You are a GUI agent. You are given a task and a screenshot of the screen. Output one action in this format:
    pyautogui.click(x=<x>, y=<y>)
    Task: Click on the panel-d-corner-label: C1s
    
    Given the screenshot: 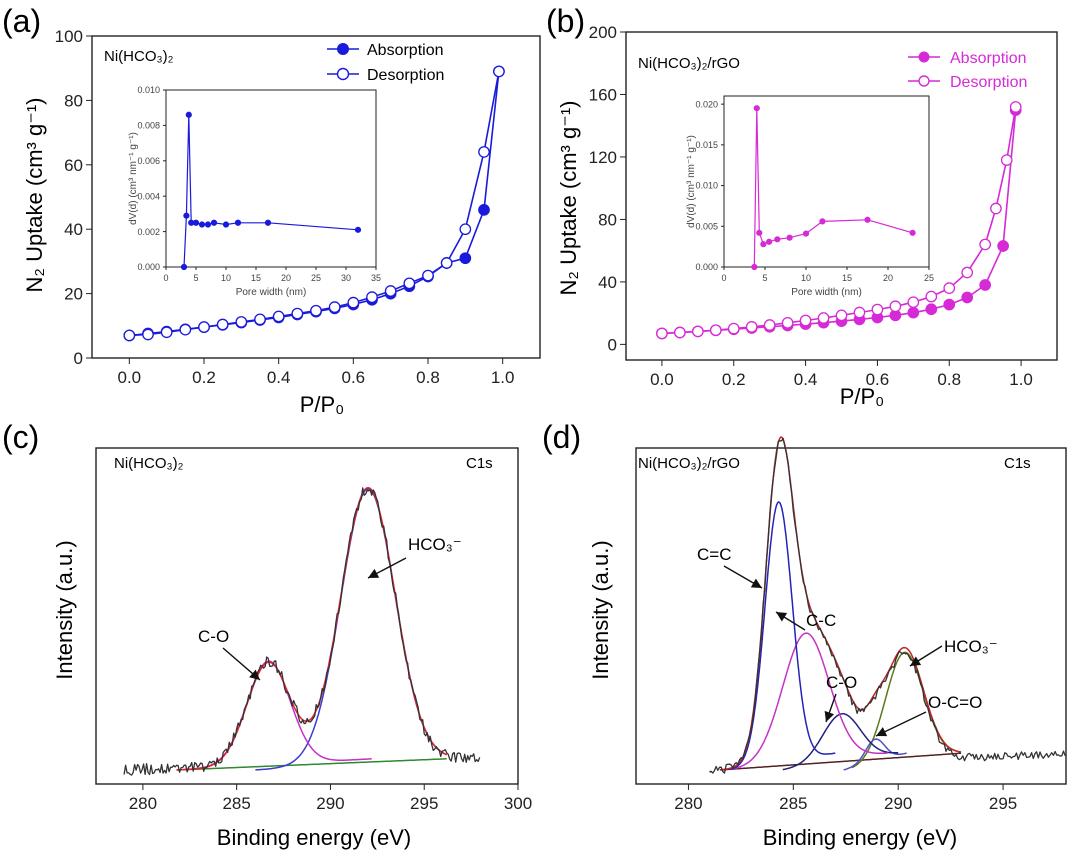 What is the action you would take?
    pyautogui.click(x=1017, y=463)
    